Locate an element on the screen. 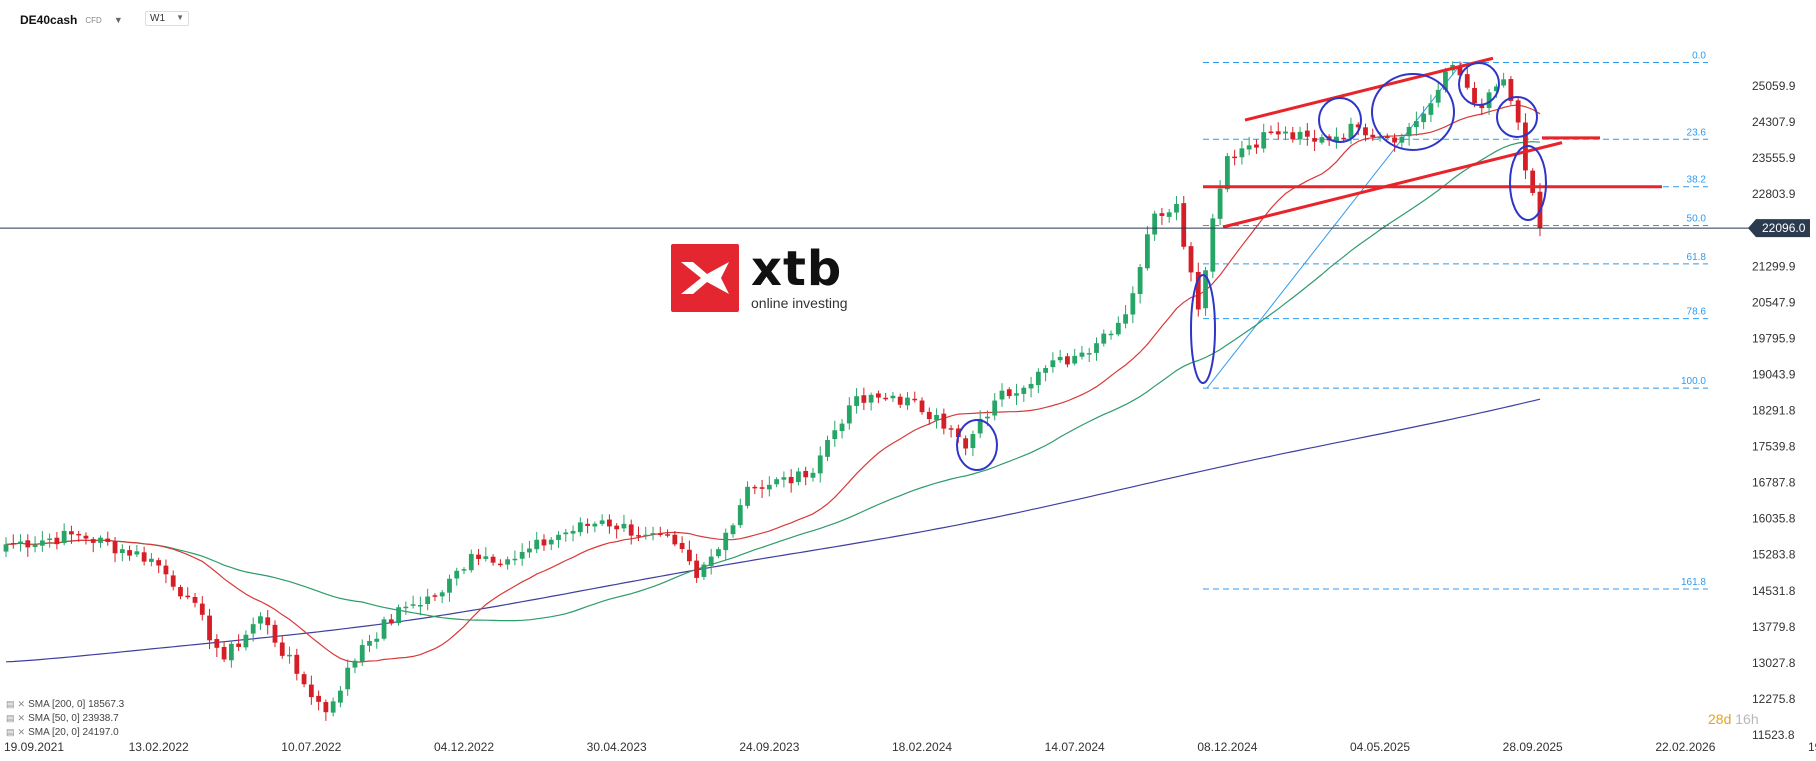 The height and width of the screenshot is (761, 1816). price-tick-label: 13027.8 is located at coordinates (1774, 663).